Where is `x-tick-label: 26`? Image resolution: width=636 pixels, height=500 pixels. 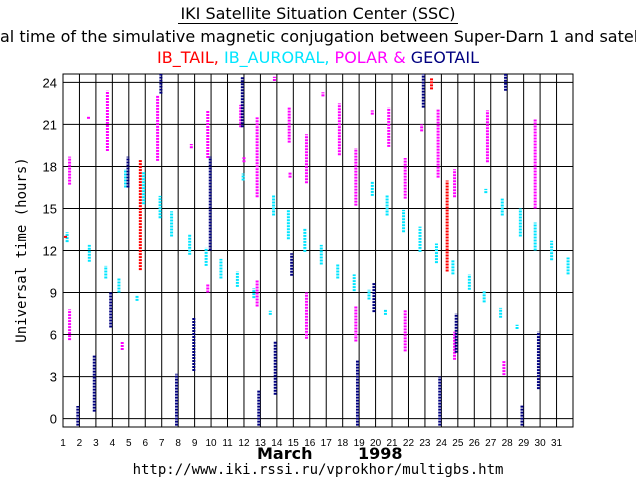
x-tick-label: 26 is located at coordinates (475, 443).